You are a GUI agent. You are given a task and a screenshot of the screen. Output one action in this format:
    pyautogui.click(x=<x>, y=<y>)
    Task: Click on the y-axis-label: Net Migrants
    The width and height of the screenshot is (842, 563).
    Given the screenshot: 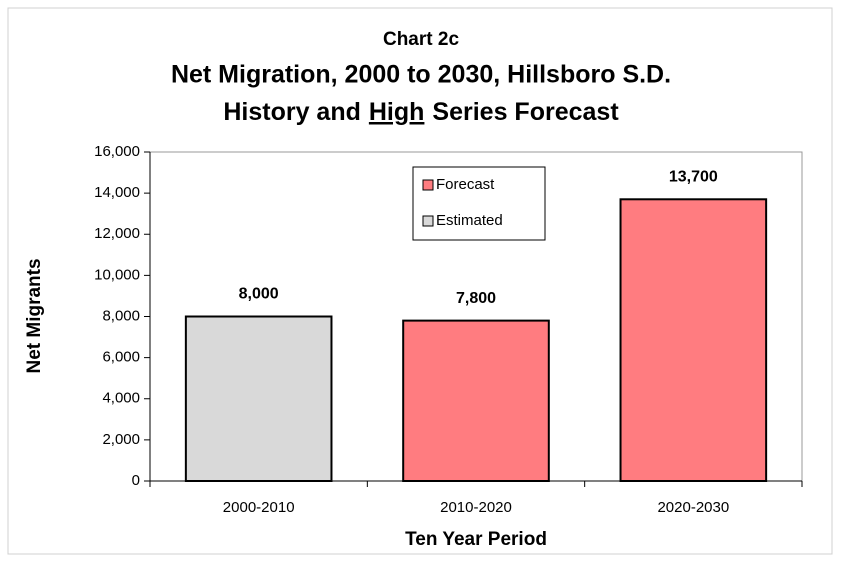 What is the action you would take?
    pyautogui.click(x=34, y=315)
    